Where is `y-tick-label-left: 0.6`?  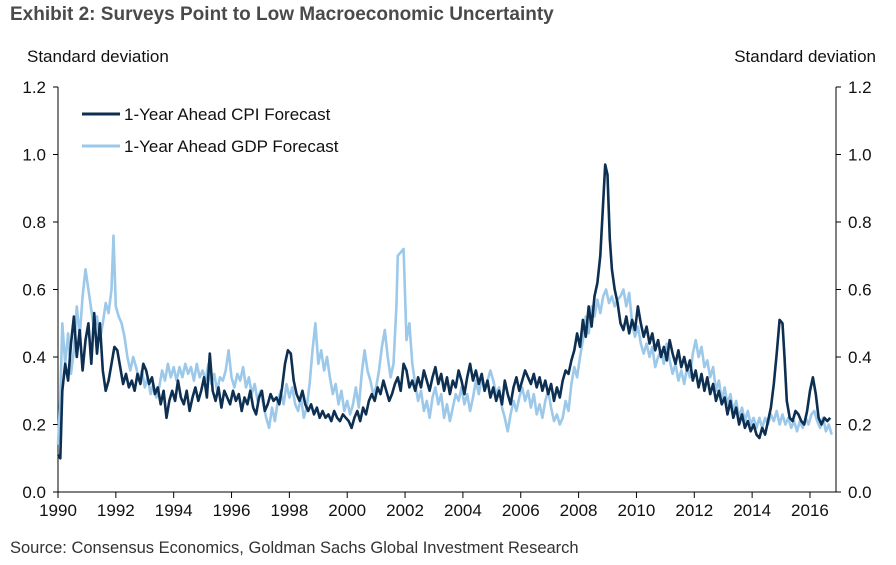 y-tick-label-left: 0.6 is located at coordinates (34, 290).